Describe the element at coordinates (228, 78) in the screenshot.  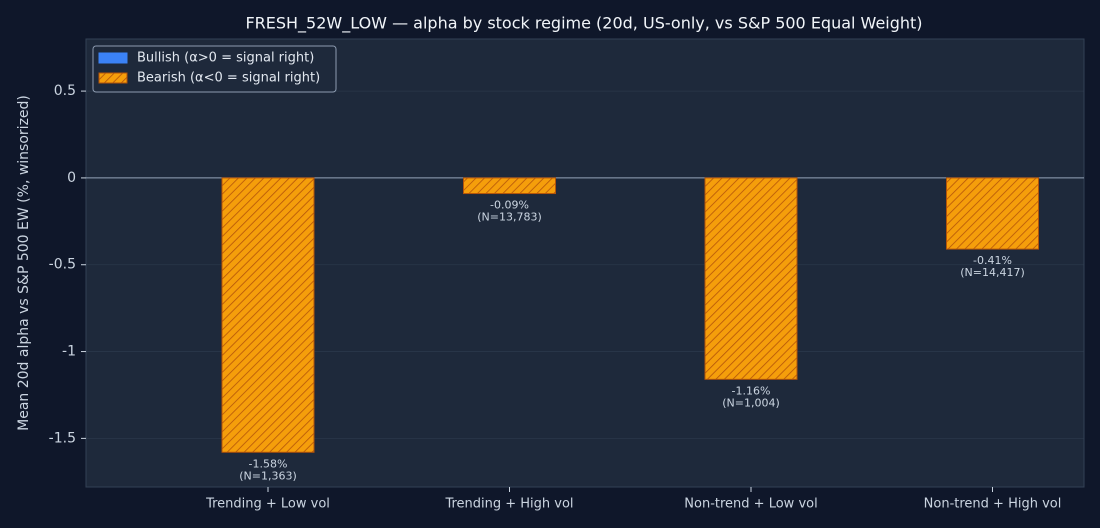
I see `legend-label: Bearish (α<0 = signal right)` at that location.